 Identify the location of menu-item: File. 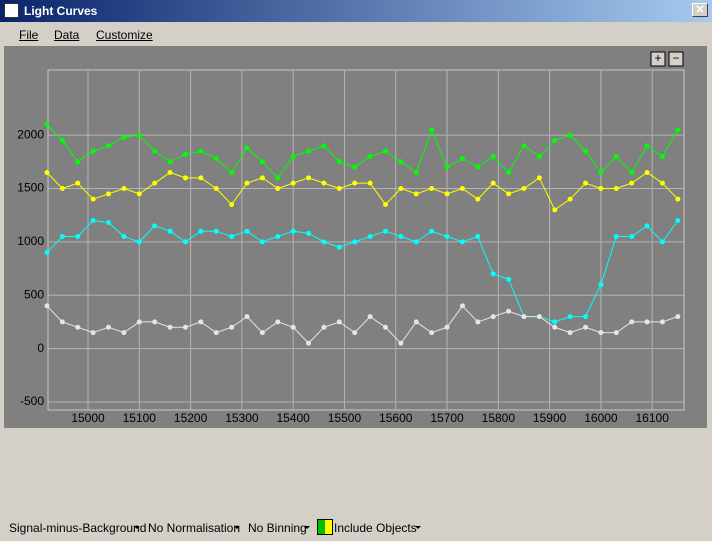
(29, 35).